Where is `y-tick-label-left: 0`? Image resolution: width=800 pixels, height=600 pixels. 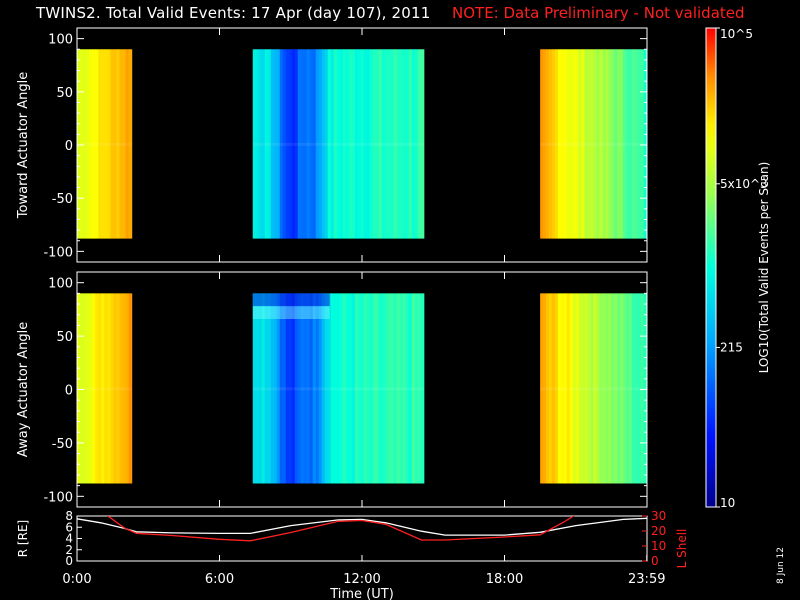
y-tick-label-left: 0 is located at coordinates (69, 561).